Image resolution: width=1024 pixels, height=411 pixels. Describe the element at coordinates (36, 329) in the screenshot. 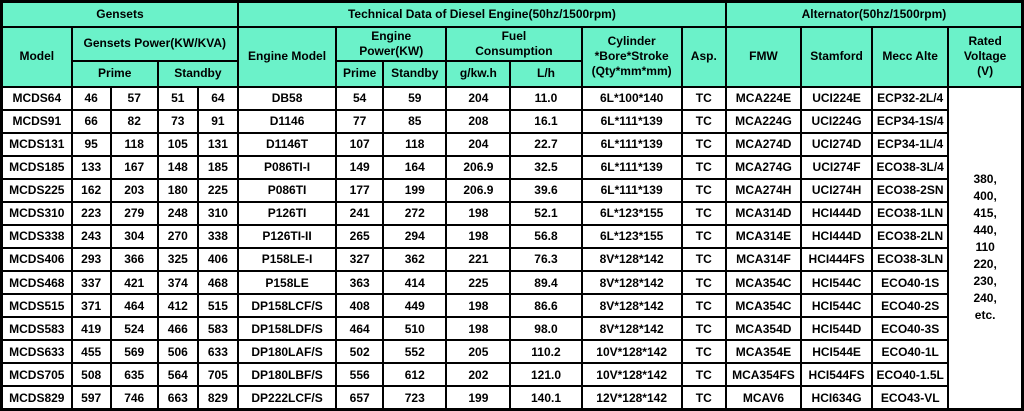

I see `cell-model: MCDS583` at that location.